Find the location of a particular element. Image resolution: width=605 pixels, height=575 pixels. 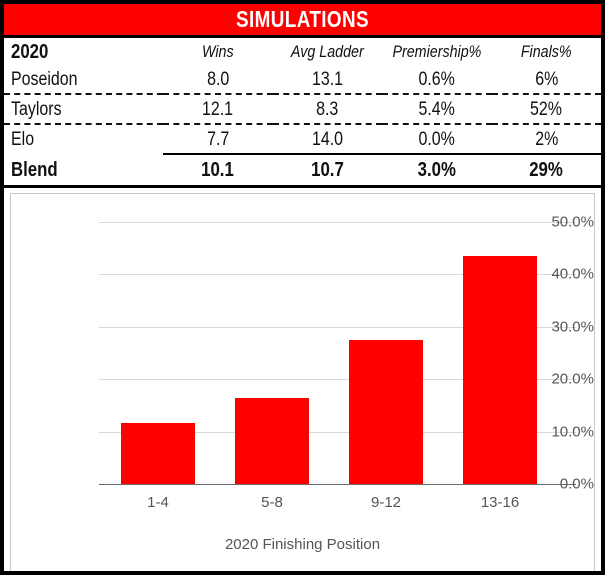

cell-premiership: 5.4% is located at coordinates (437, 109).